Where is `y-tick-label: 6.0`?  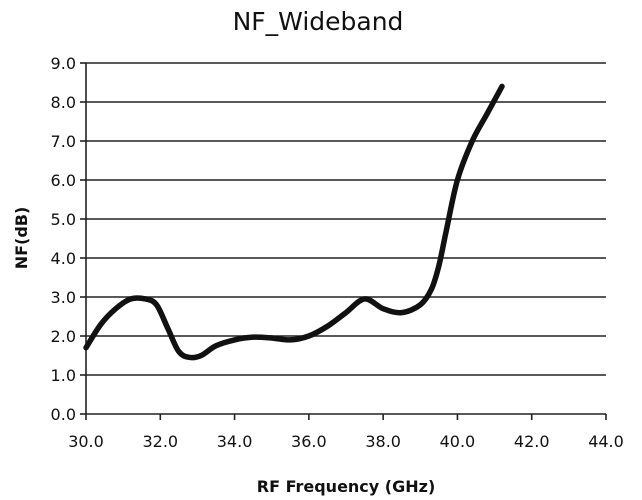
y-tick-label: 6.0 is located at coordinates (63, 180).